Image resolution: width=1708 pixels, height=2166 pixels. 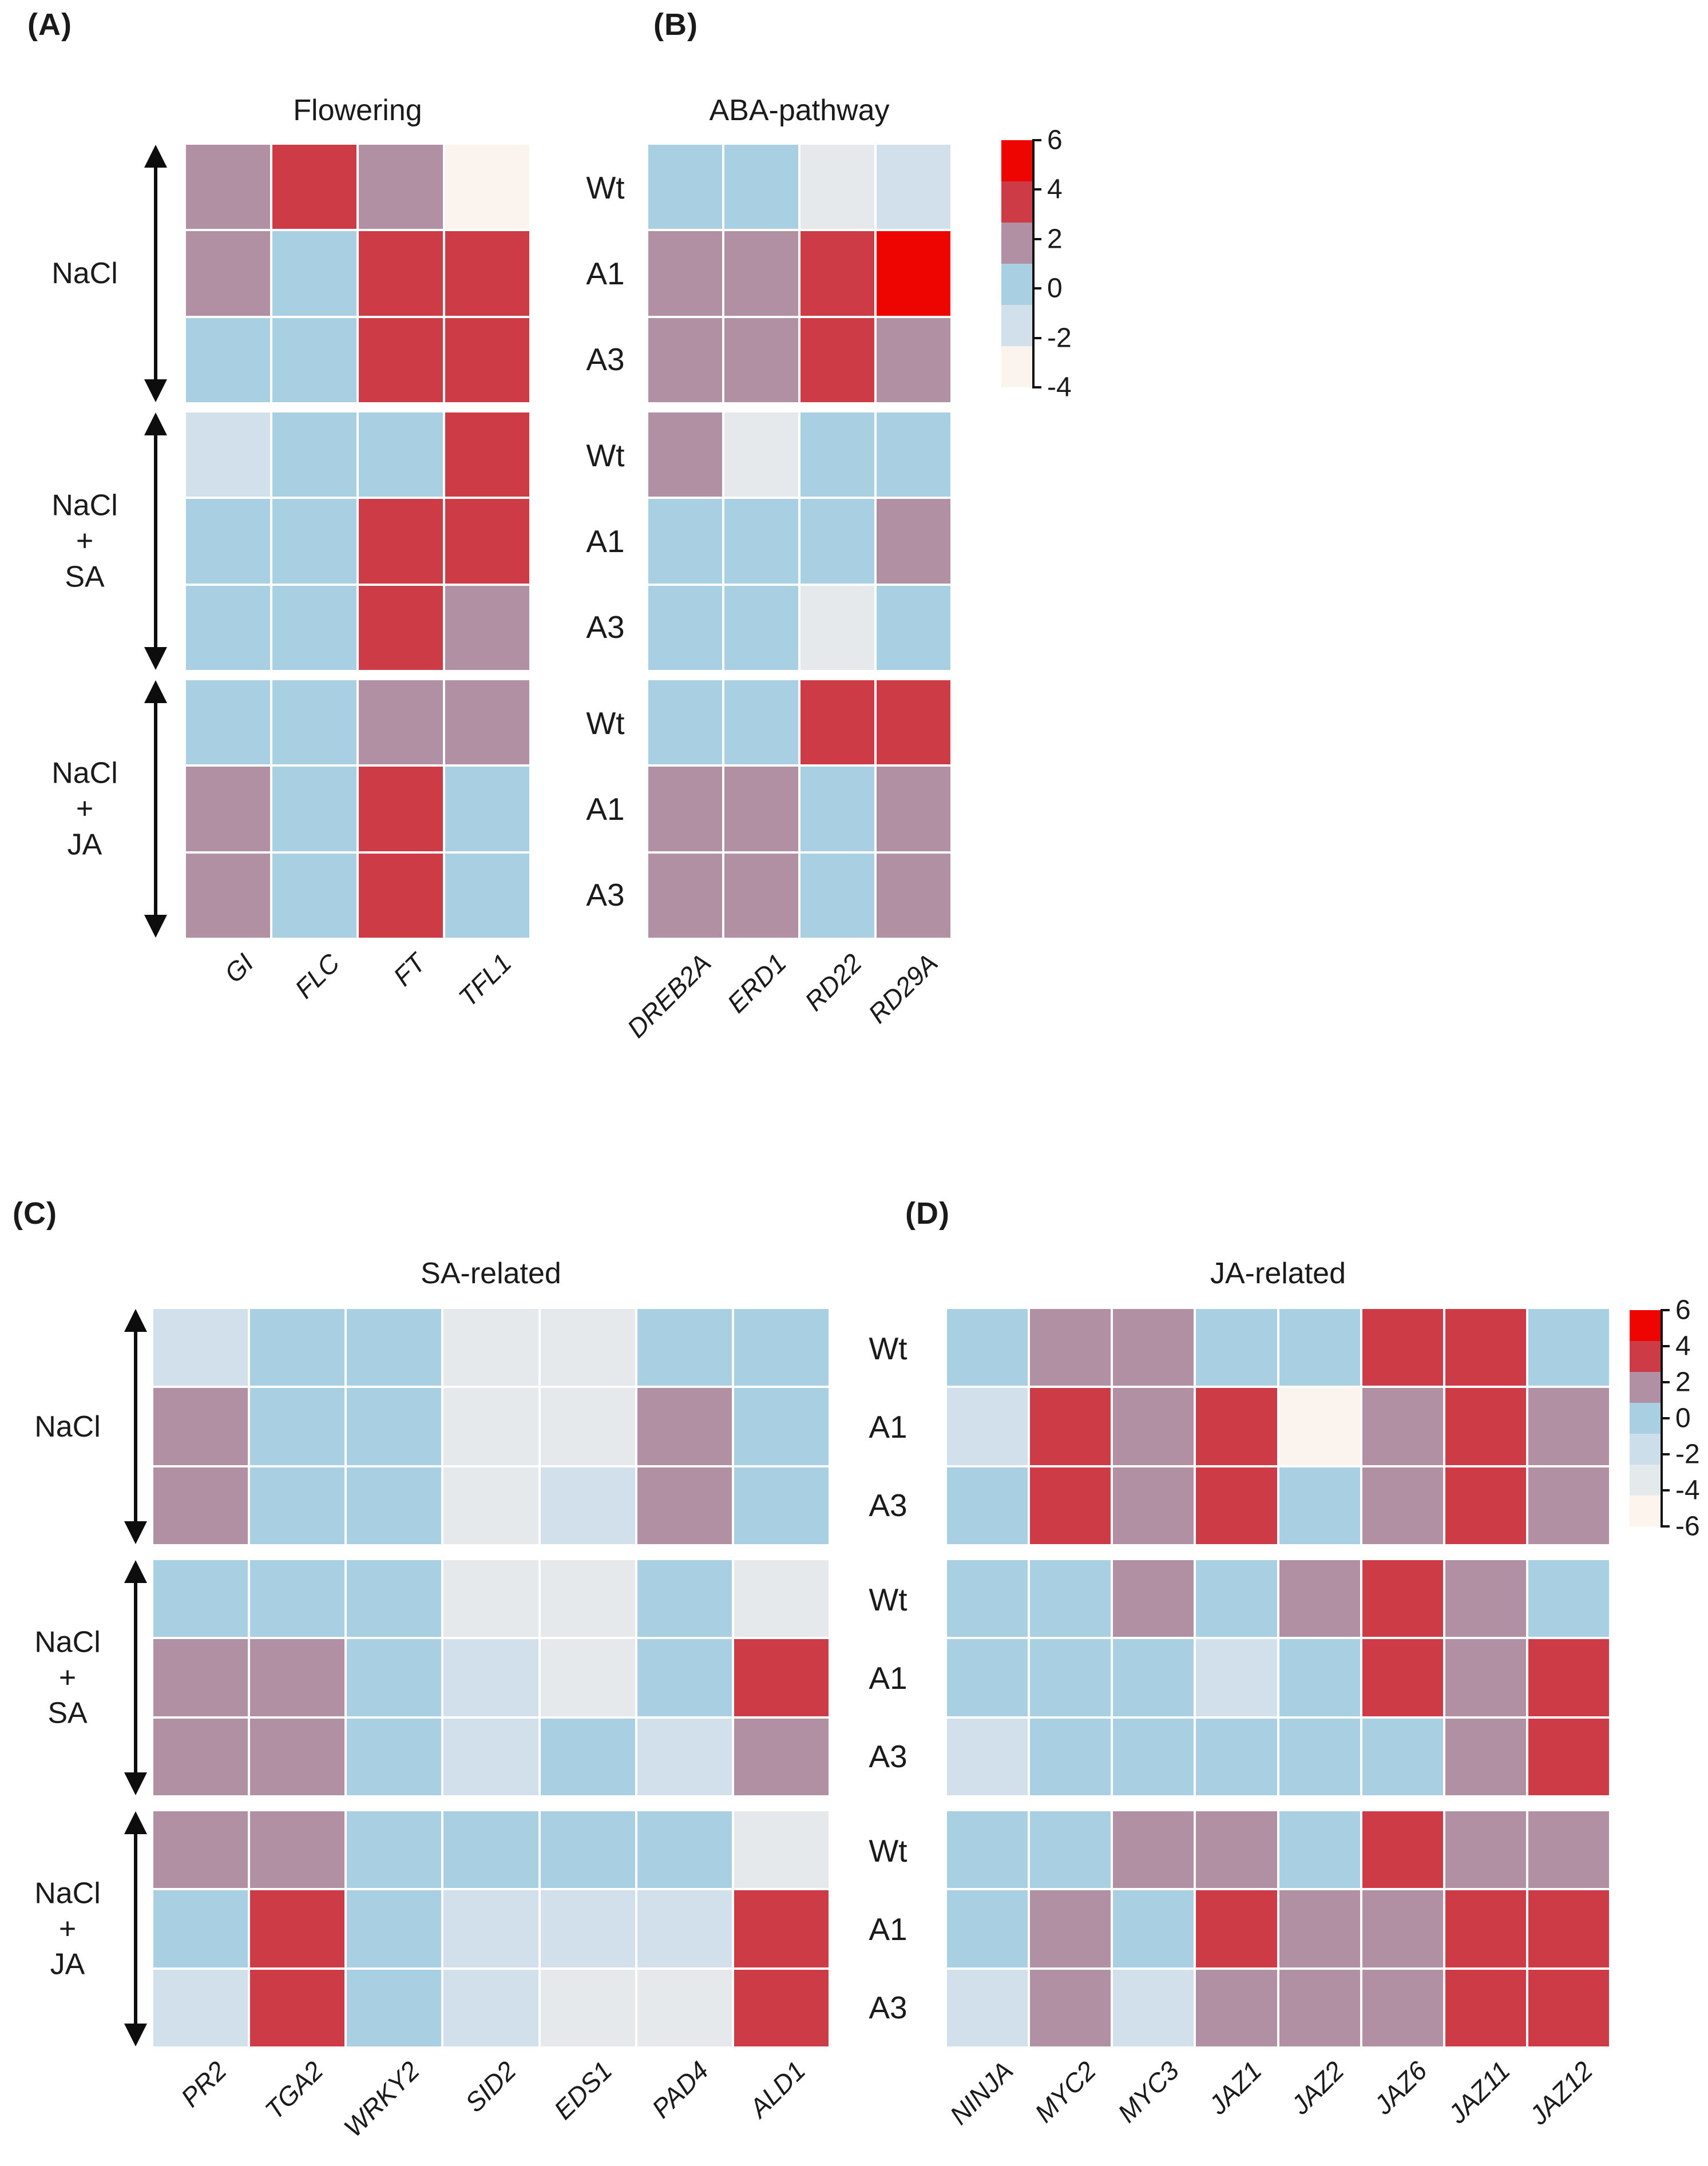 What do you see at coordinates (317, 975) in the screenshot?
I see `gene-label: FLC` at bounding box center [317, 975].